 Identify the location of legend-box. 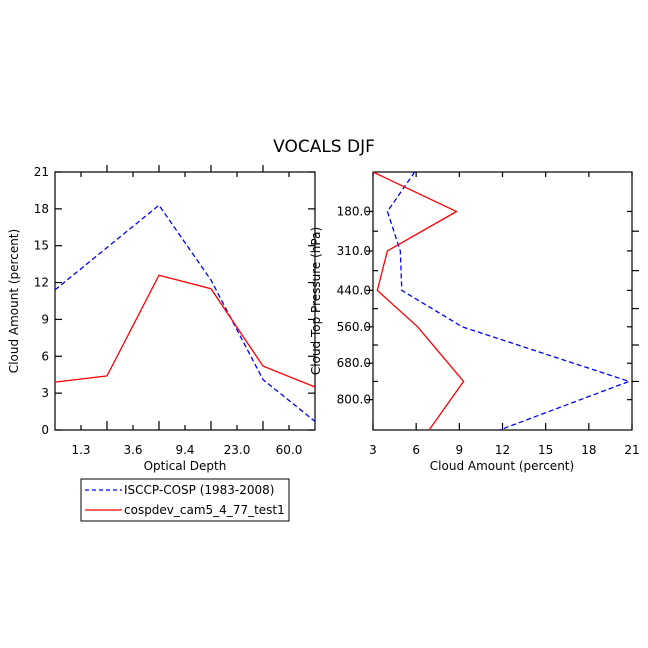
(185, 500).